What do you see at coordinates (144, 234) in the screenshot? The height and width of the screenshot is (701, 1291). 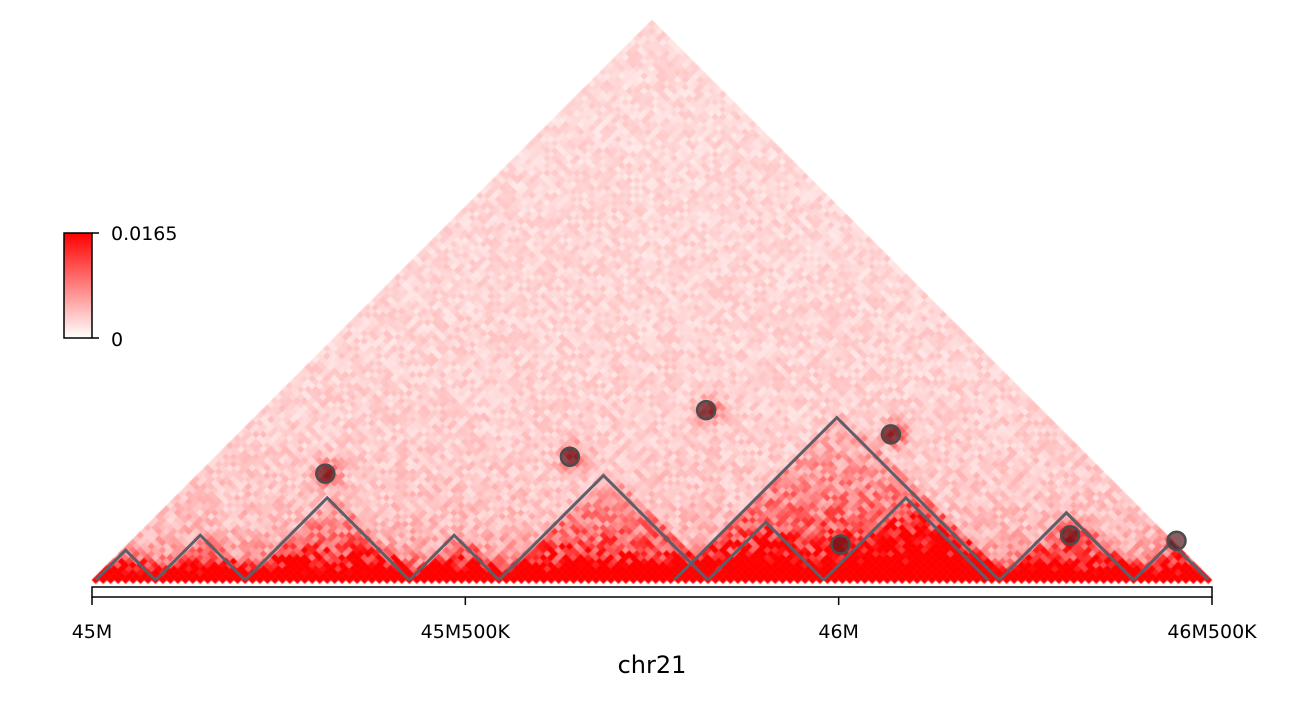 I see `colorbar-max-label: 0.0165` at bounding box center [144, 234].